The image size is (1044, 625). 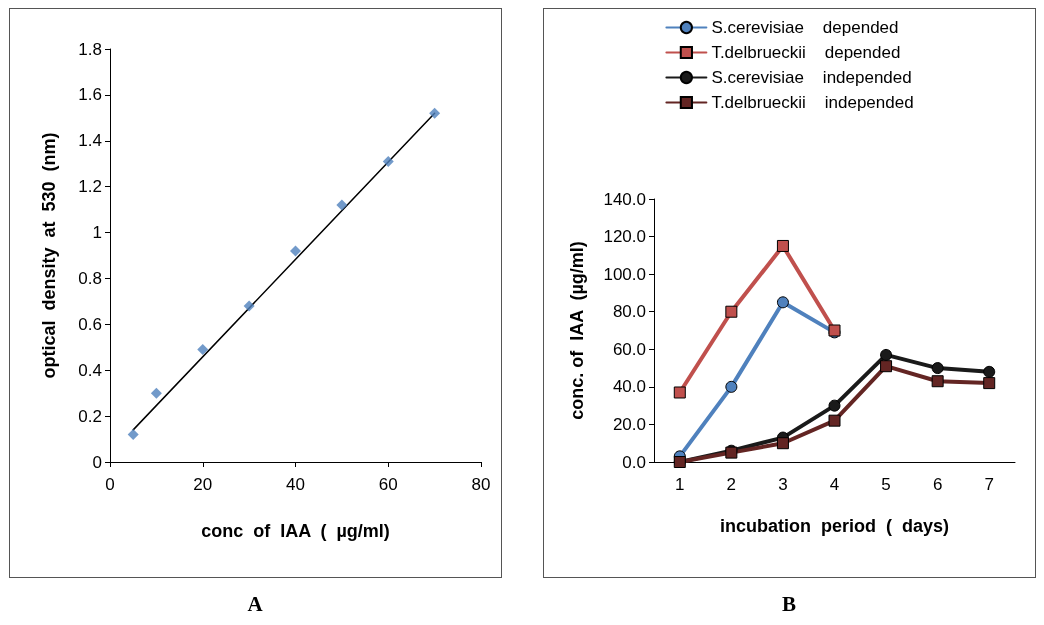 What do you see at coordinates (812, 102) in the screenshot?
I see `legend-label: T.delbrueckii independed` at bounding box center [812, 102].